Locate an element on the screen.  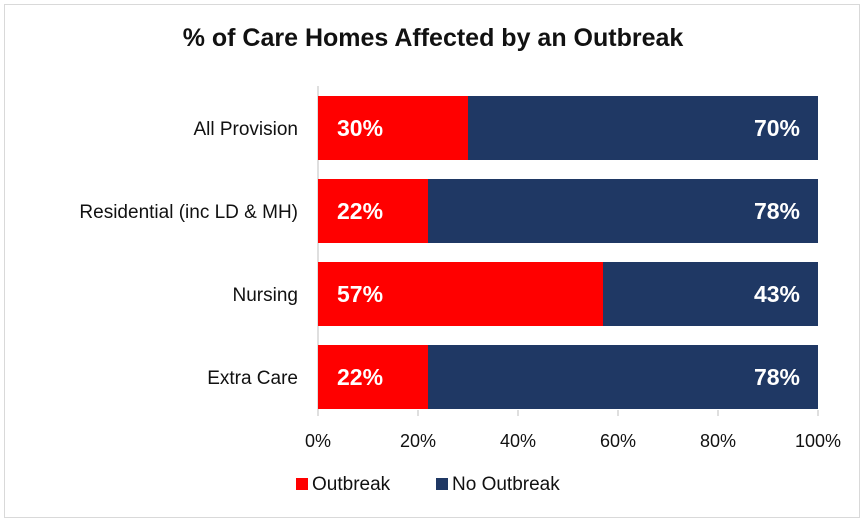
data-label: 57% is located at coordinates (360, 294).